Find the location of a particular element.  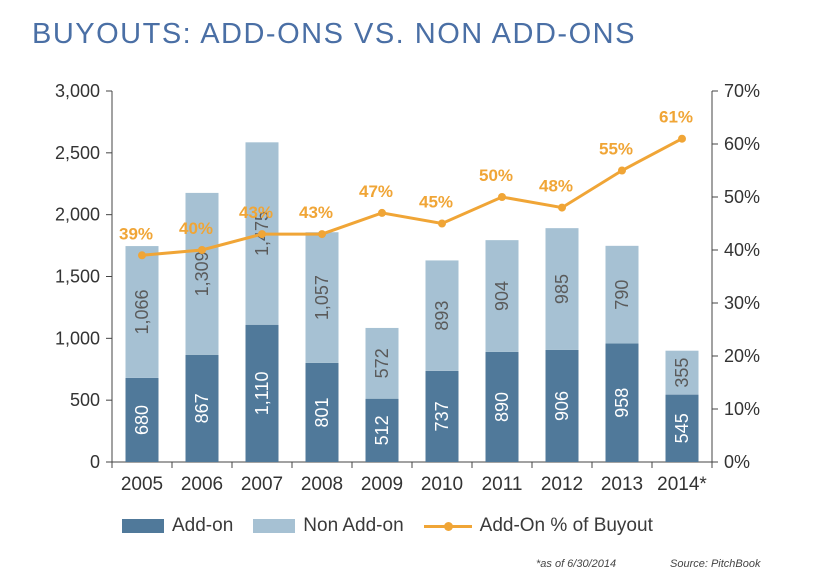

legend-label-add-on-percent: Add-On % of Buyout is located at coordinates (566, 525).